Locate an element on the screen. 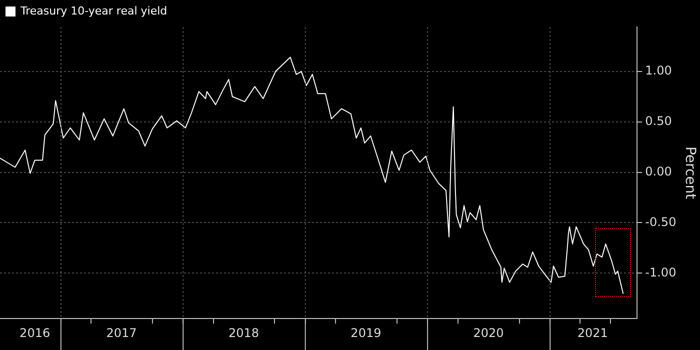  y-axis-title: Percent is located at coordinates (690, 173).